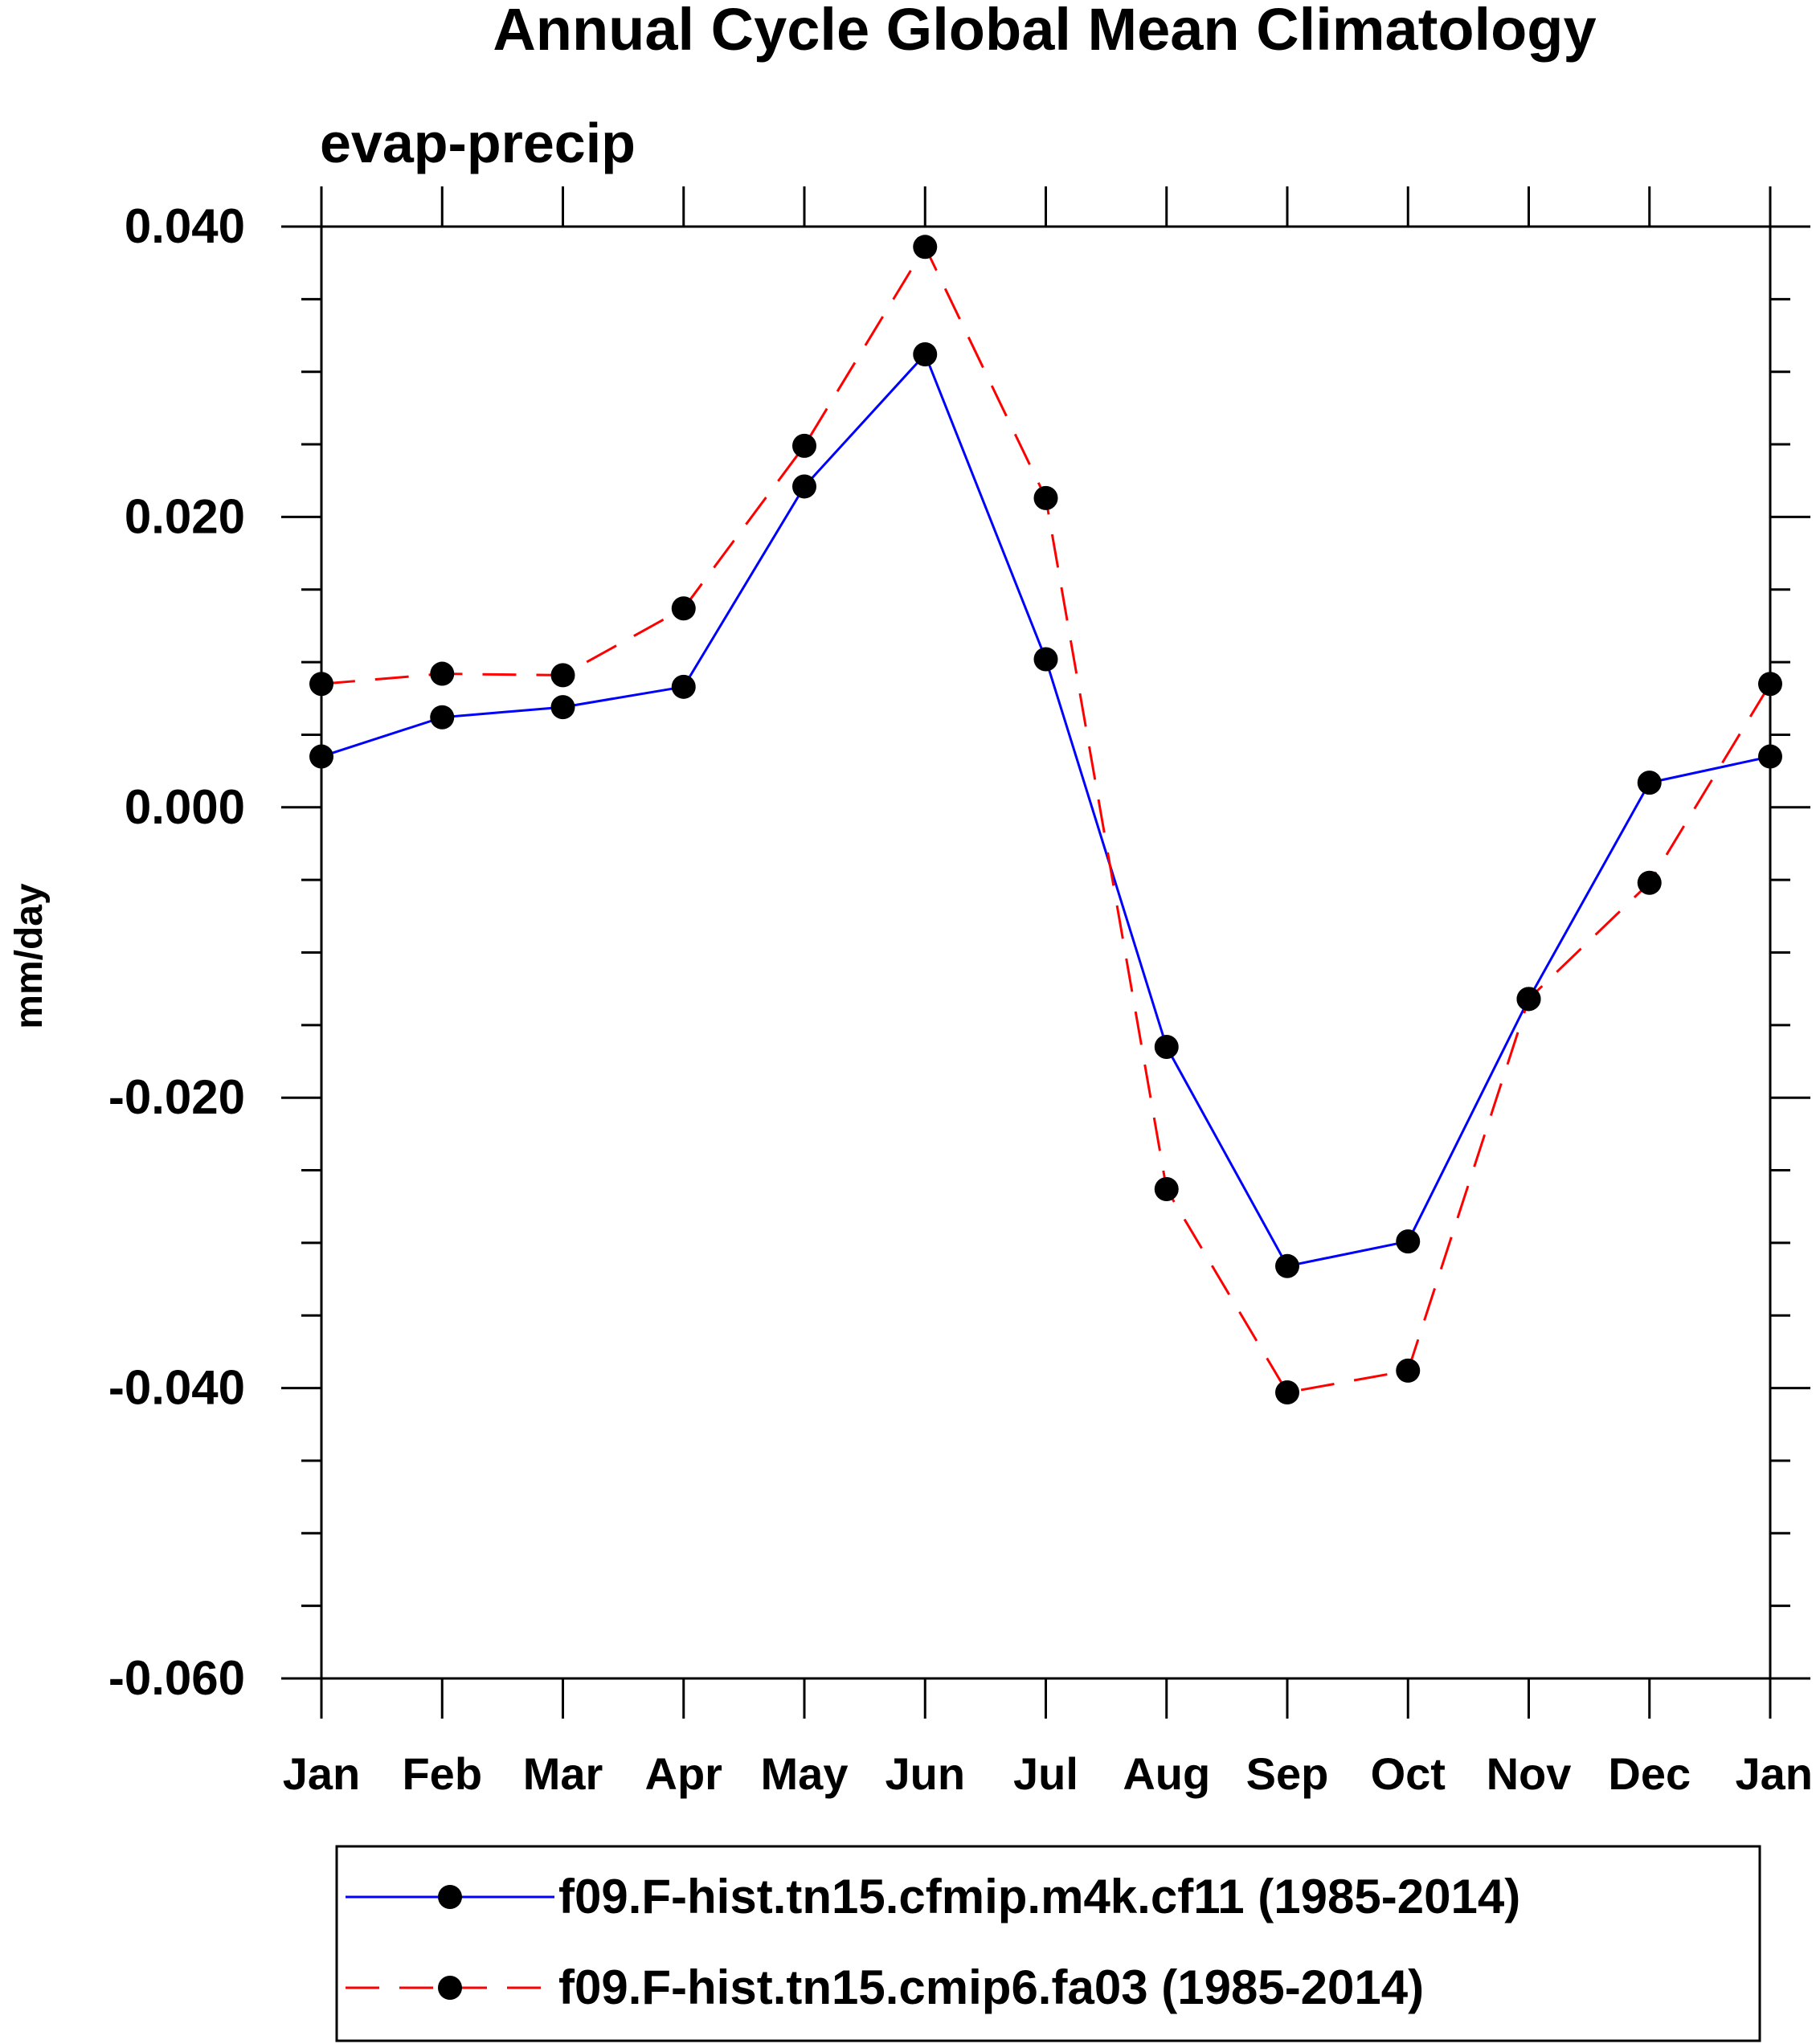 The height and width of the screenshot is (2044, 1816). Describe the element at coordinates (1649, 1773) in the screenshot. I see `x-tick-label: Dec` at that location.